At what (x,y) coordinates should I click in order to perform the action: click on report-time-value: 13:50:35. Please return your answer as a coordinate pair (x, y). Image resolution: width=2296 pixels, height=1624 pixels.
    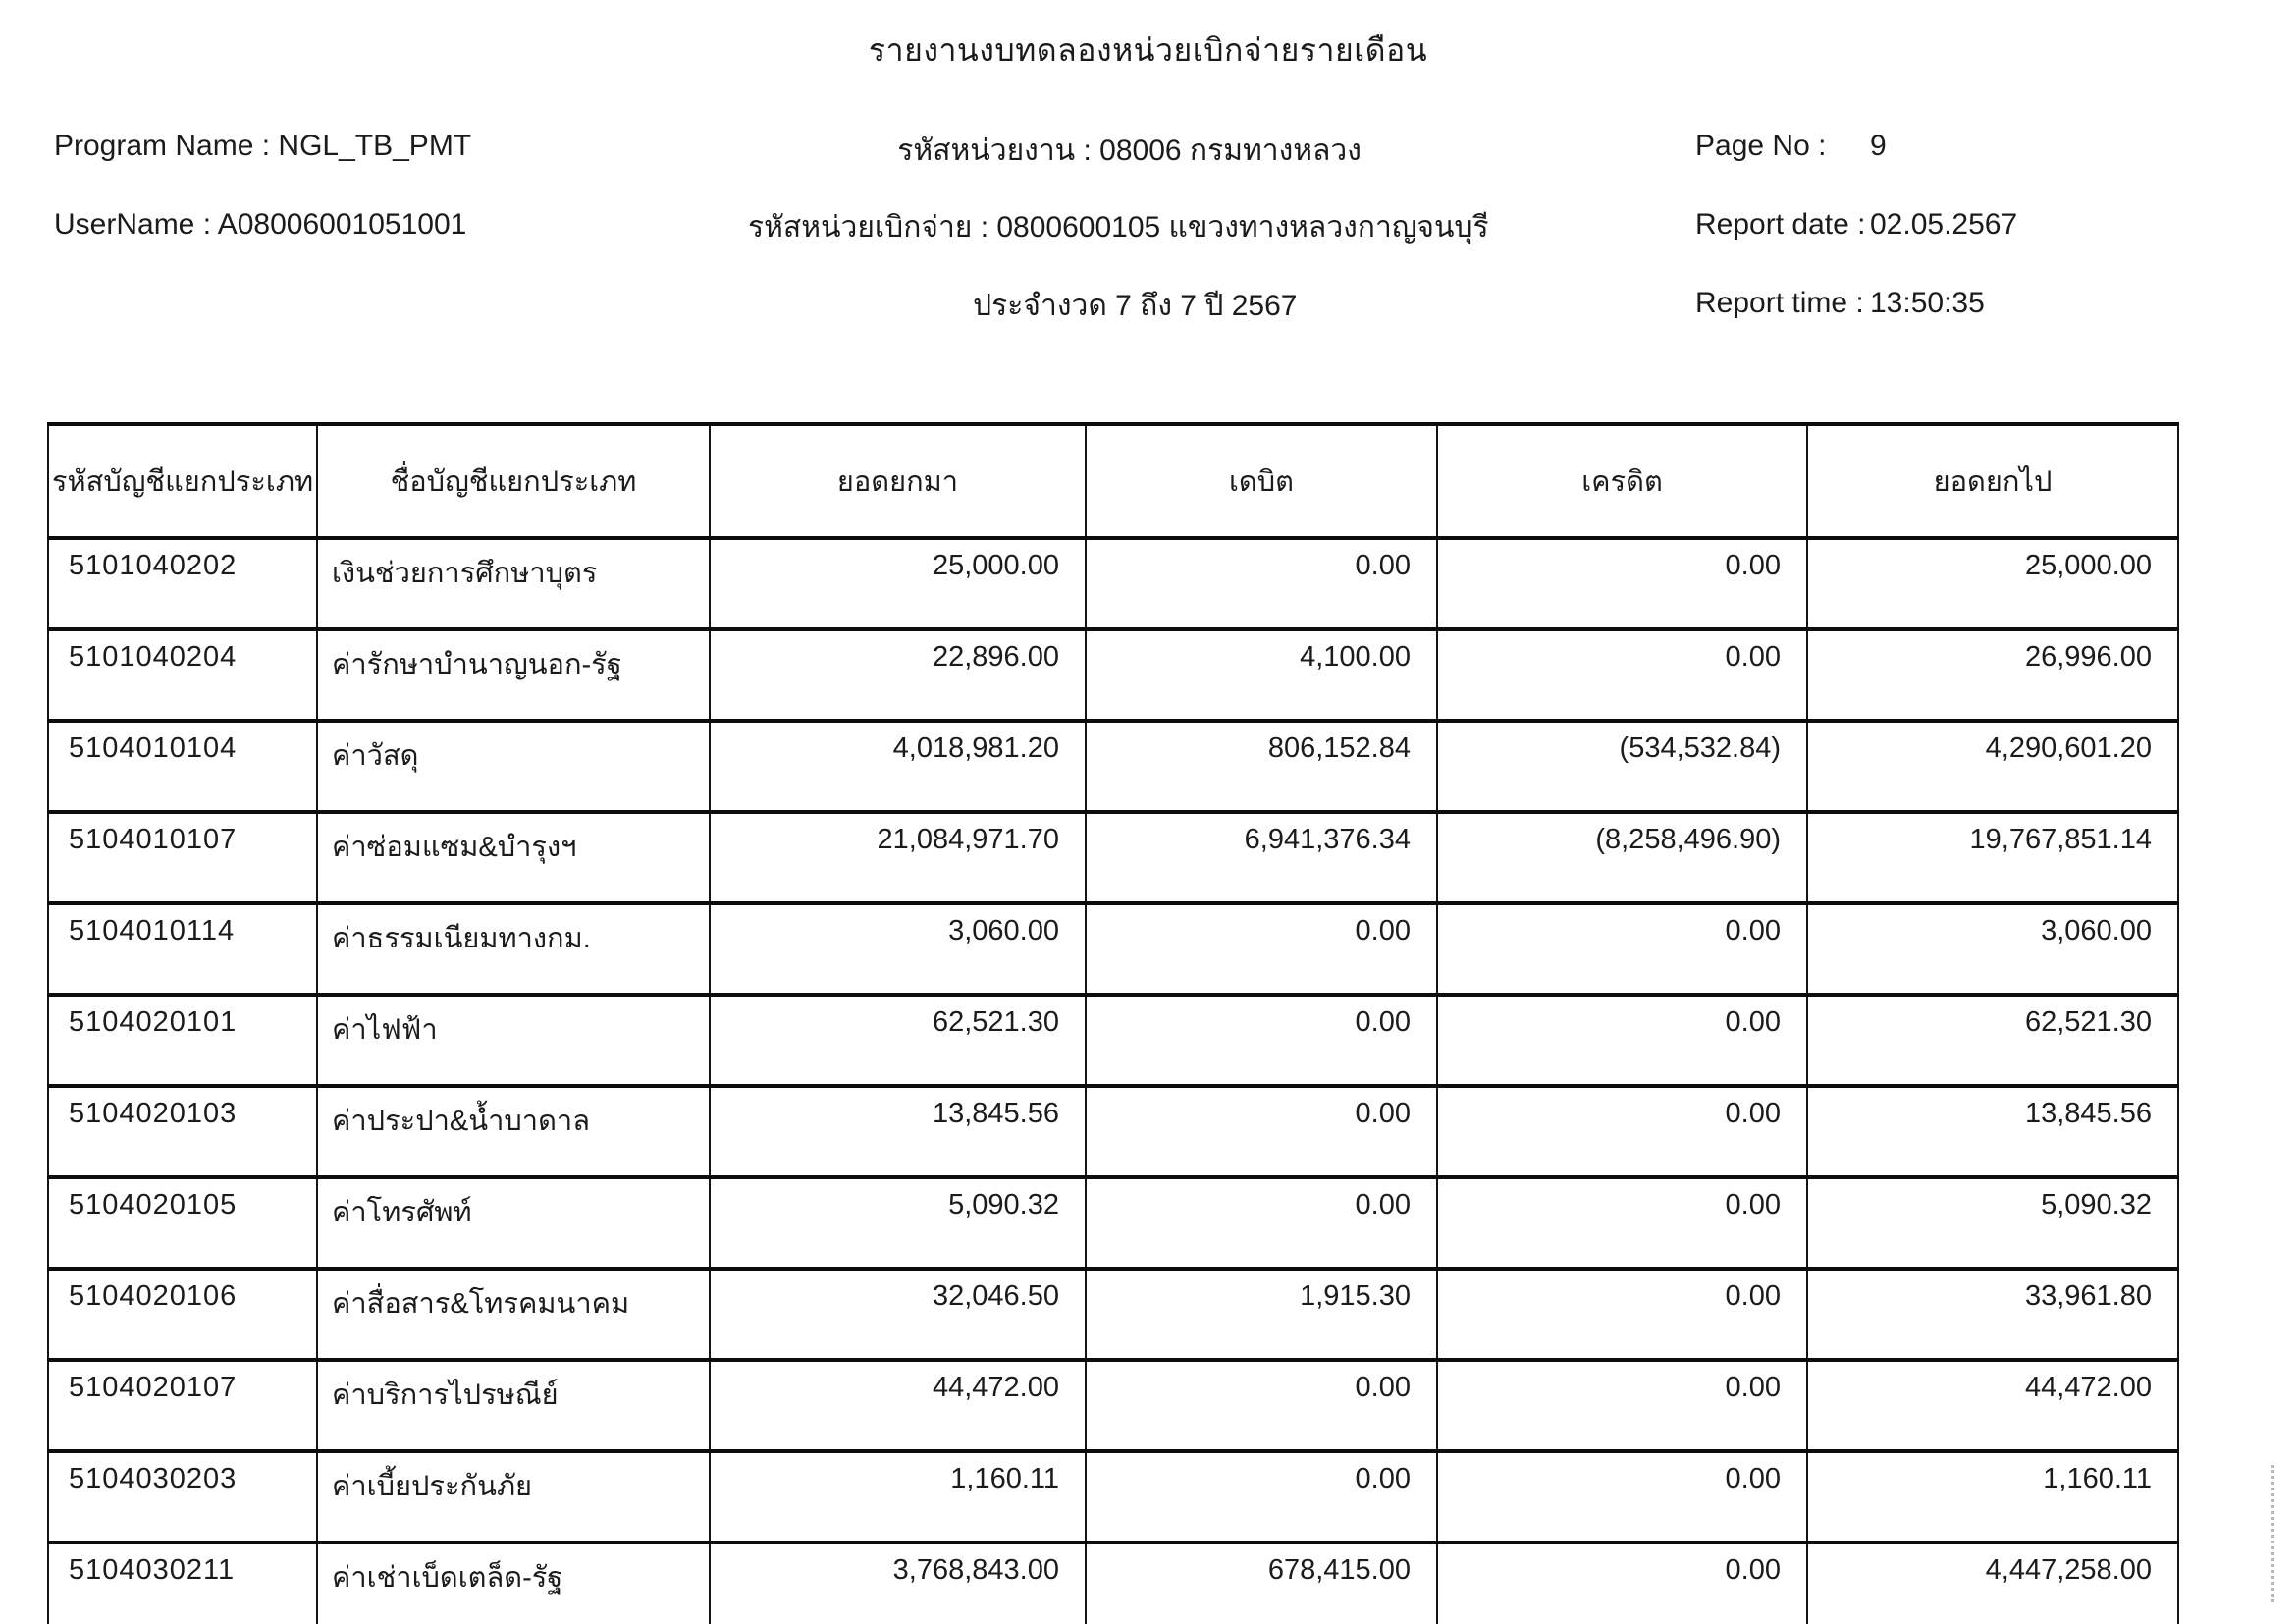
    Looking at the image, I should click on (1927, 303).